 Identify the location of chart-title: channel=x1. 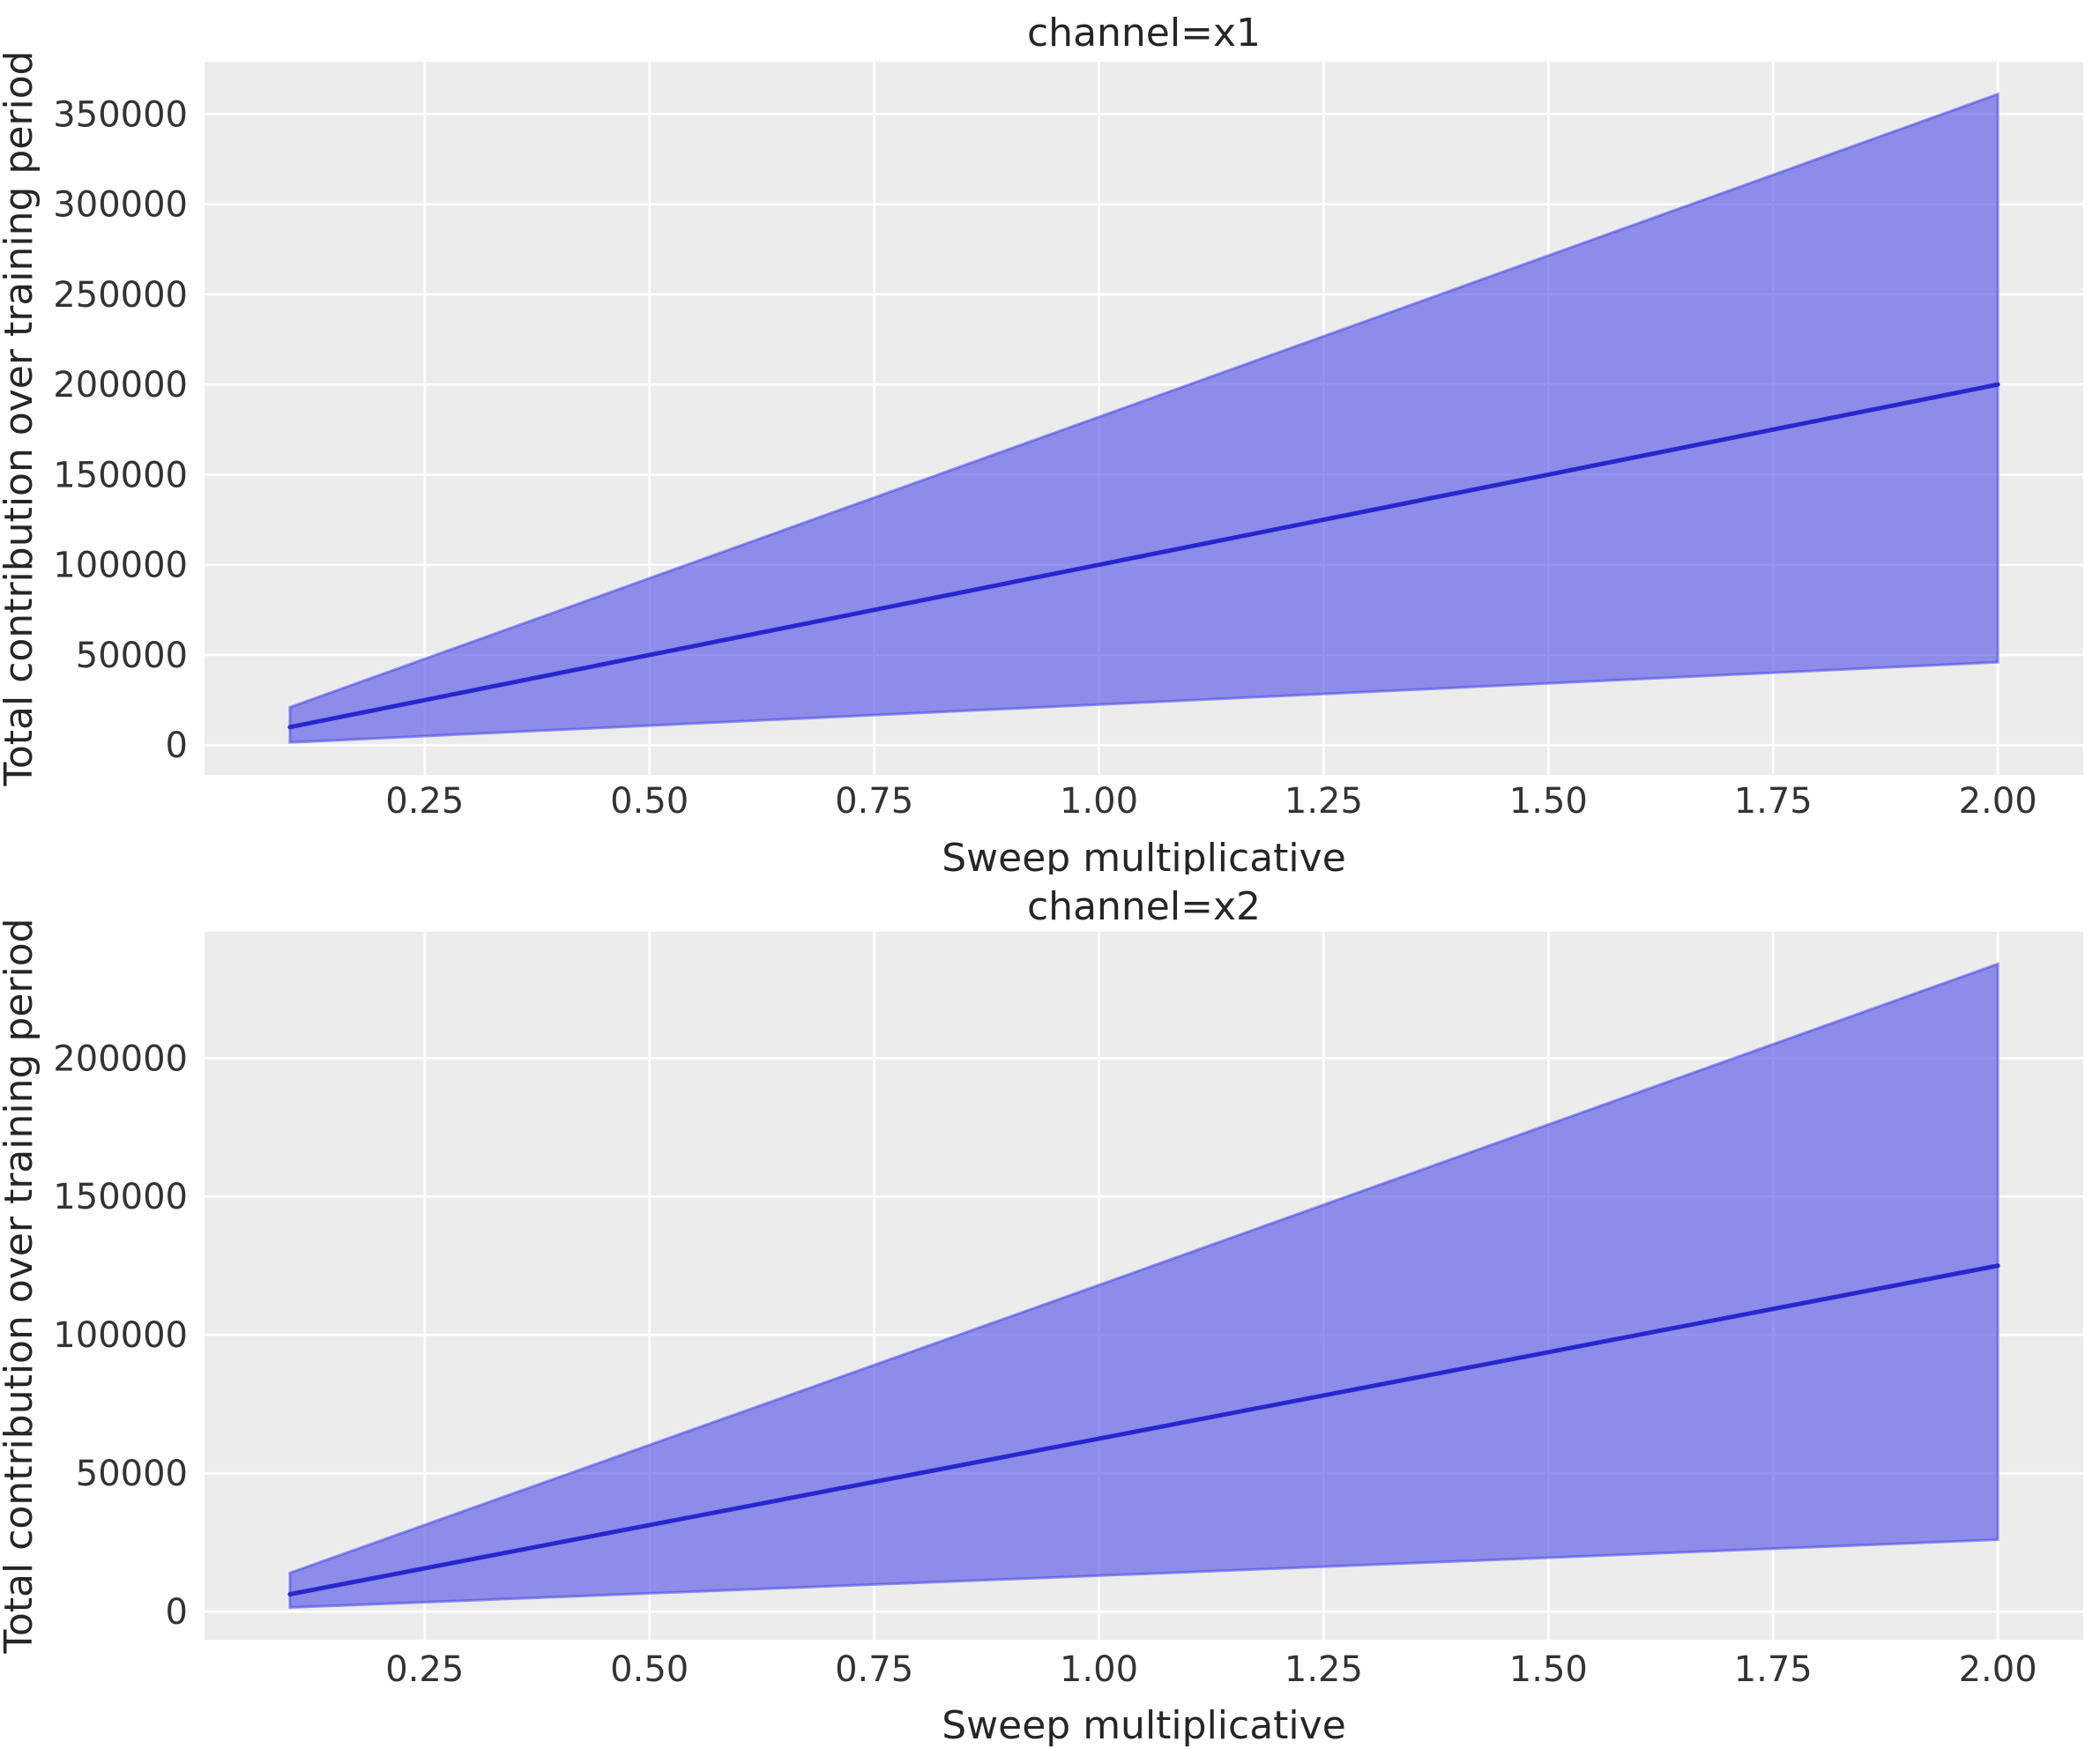
(1144, 33).